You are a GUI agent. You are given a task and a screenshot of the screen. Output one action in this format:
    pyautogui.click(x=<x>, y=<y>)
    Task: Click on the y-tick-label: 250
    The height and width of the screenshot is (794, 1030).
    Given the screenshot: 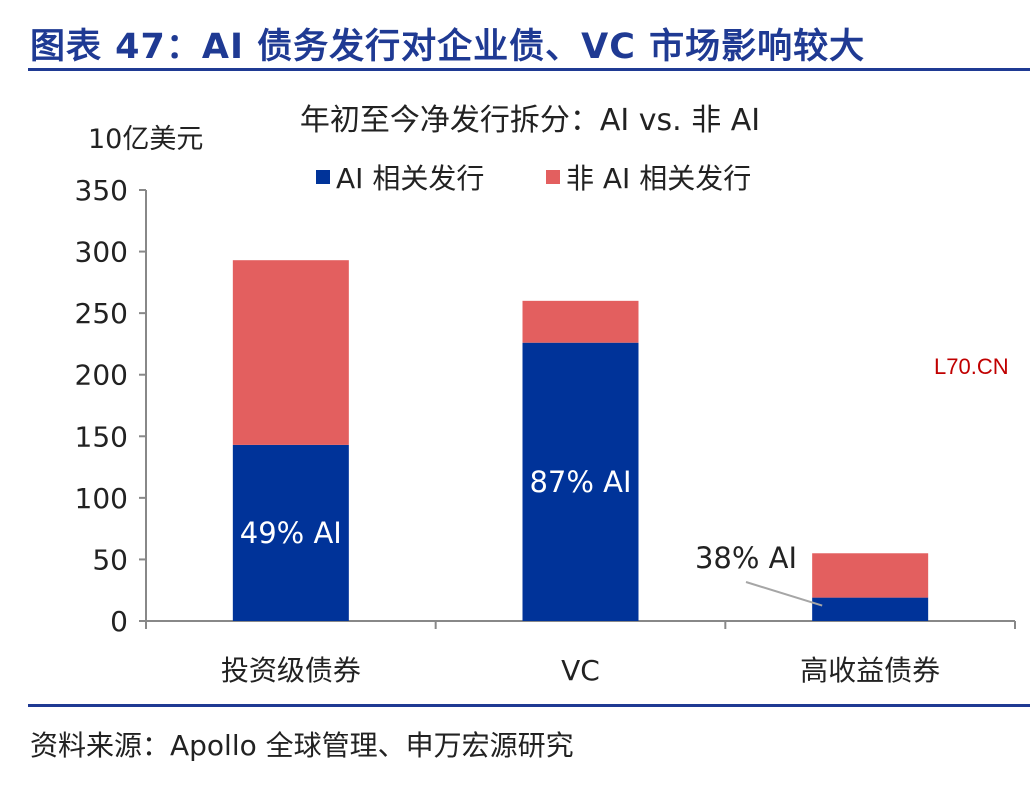 What is the action you would take?
    pyautogui.click(x=101, y=313)
    